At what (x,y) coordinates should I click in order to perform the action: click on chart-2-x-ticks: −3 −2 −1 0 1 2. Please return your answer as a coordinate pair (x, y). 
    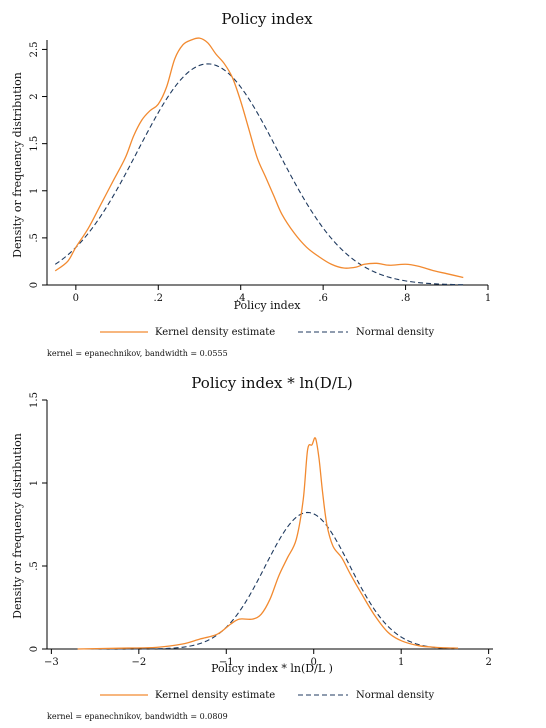
    Looking at the image, I should click on (268, 658).